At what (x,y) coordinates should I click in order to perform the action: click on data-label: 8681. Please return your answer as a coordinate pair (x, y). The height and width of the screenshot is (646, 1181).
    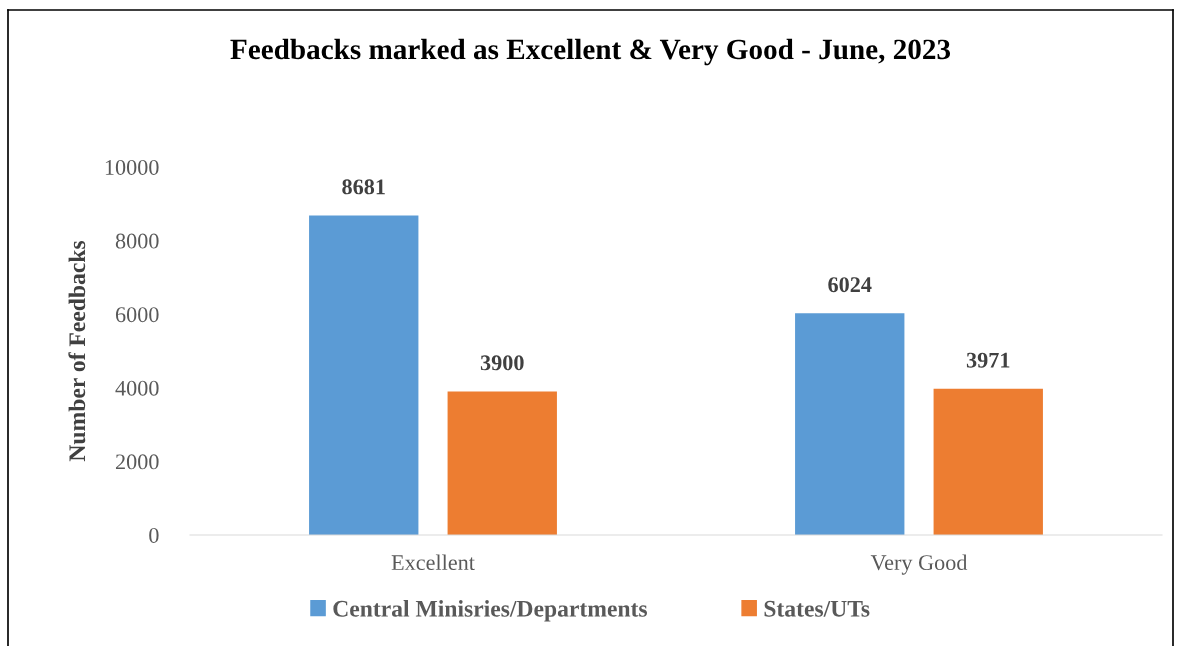
    Looking at the image, I should click on (363, 187).